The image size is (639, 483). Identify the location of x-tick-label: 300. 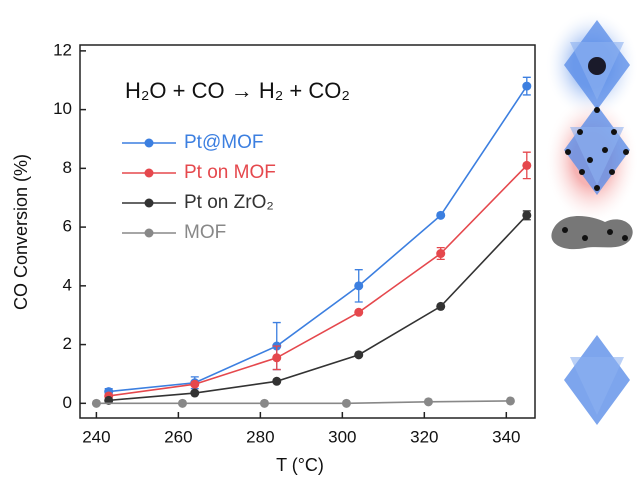
(342, 436).